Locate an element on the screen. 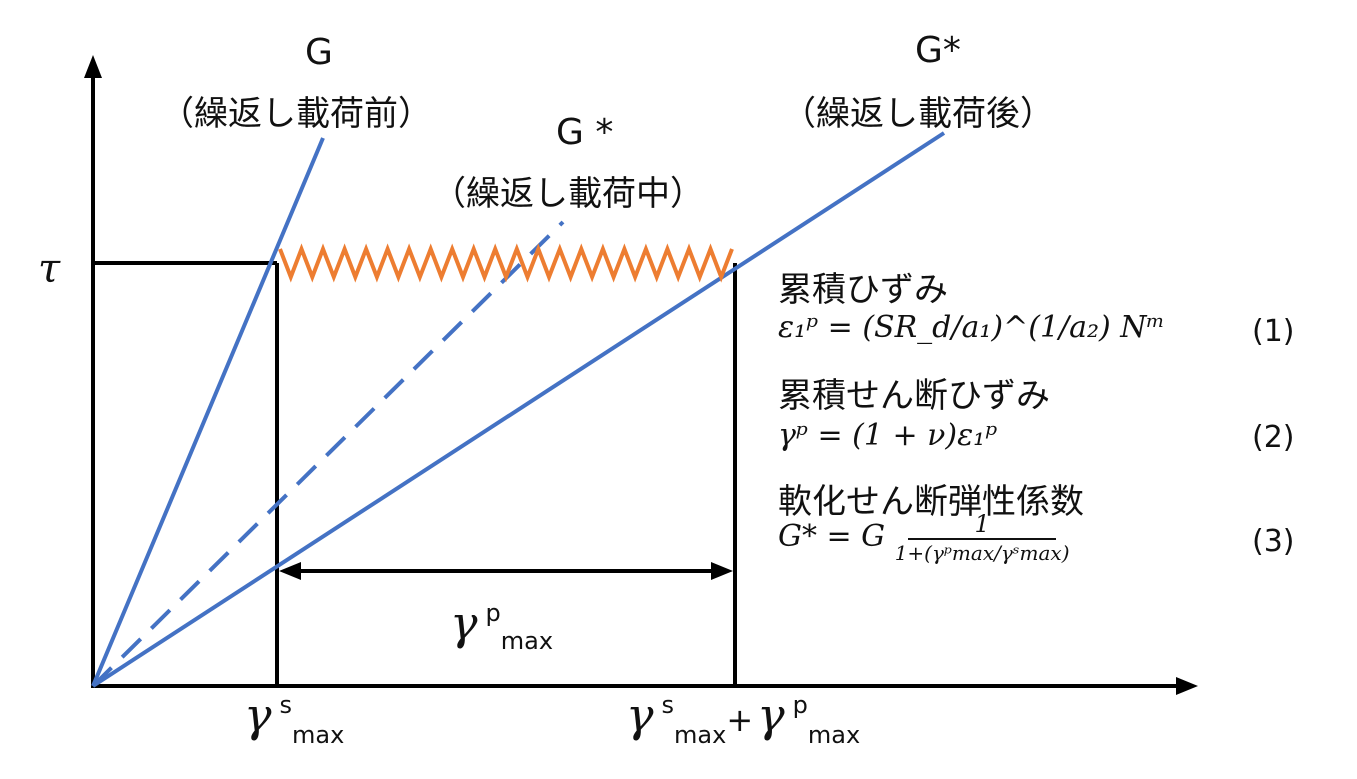 This screenshot has height=779, width=1357. eq3-heading: 軟化せん断弾性係数 is located at coordinates (931, 502).